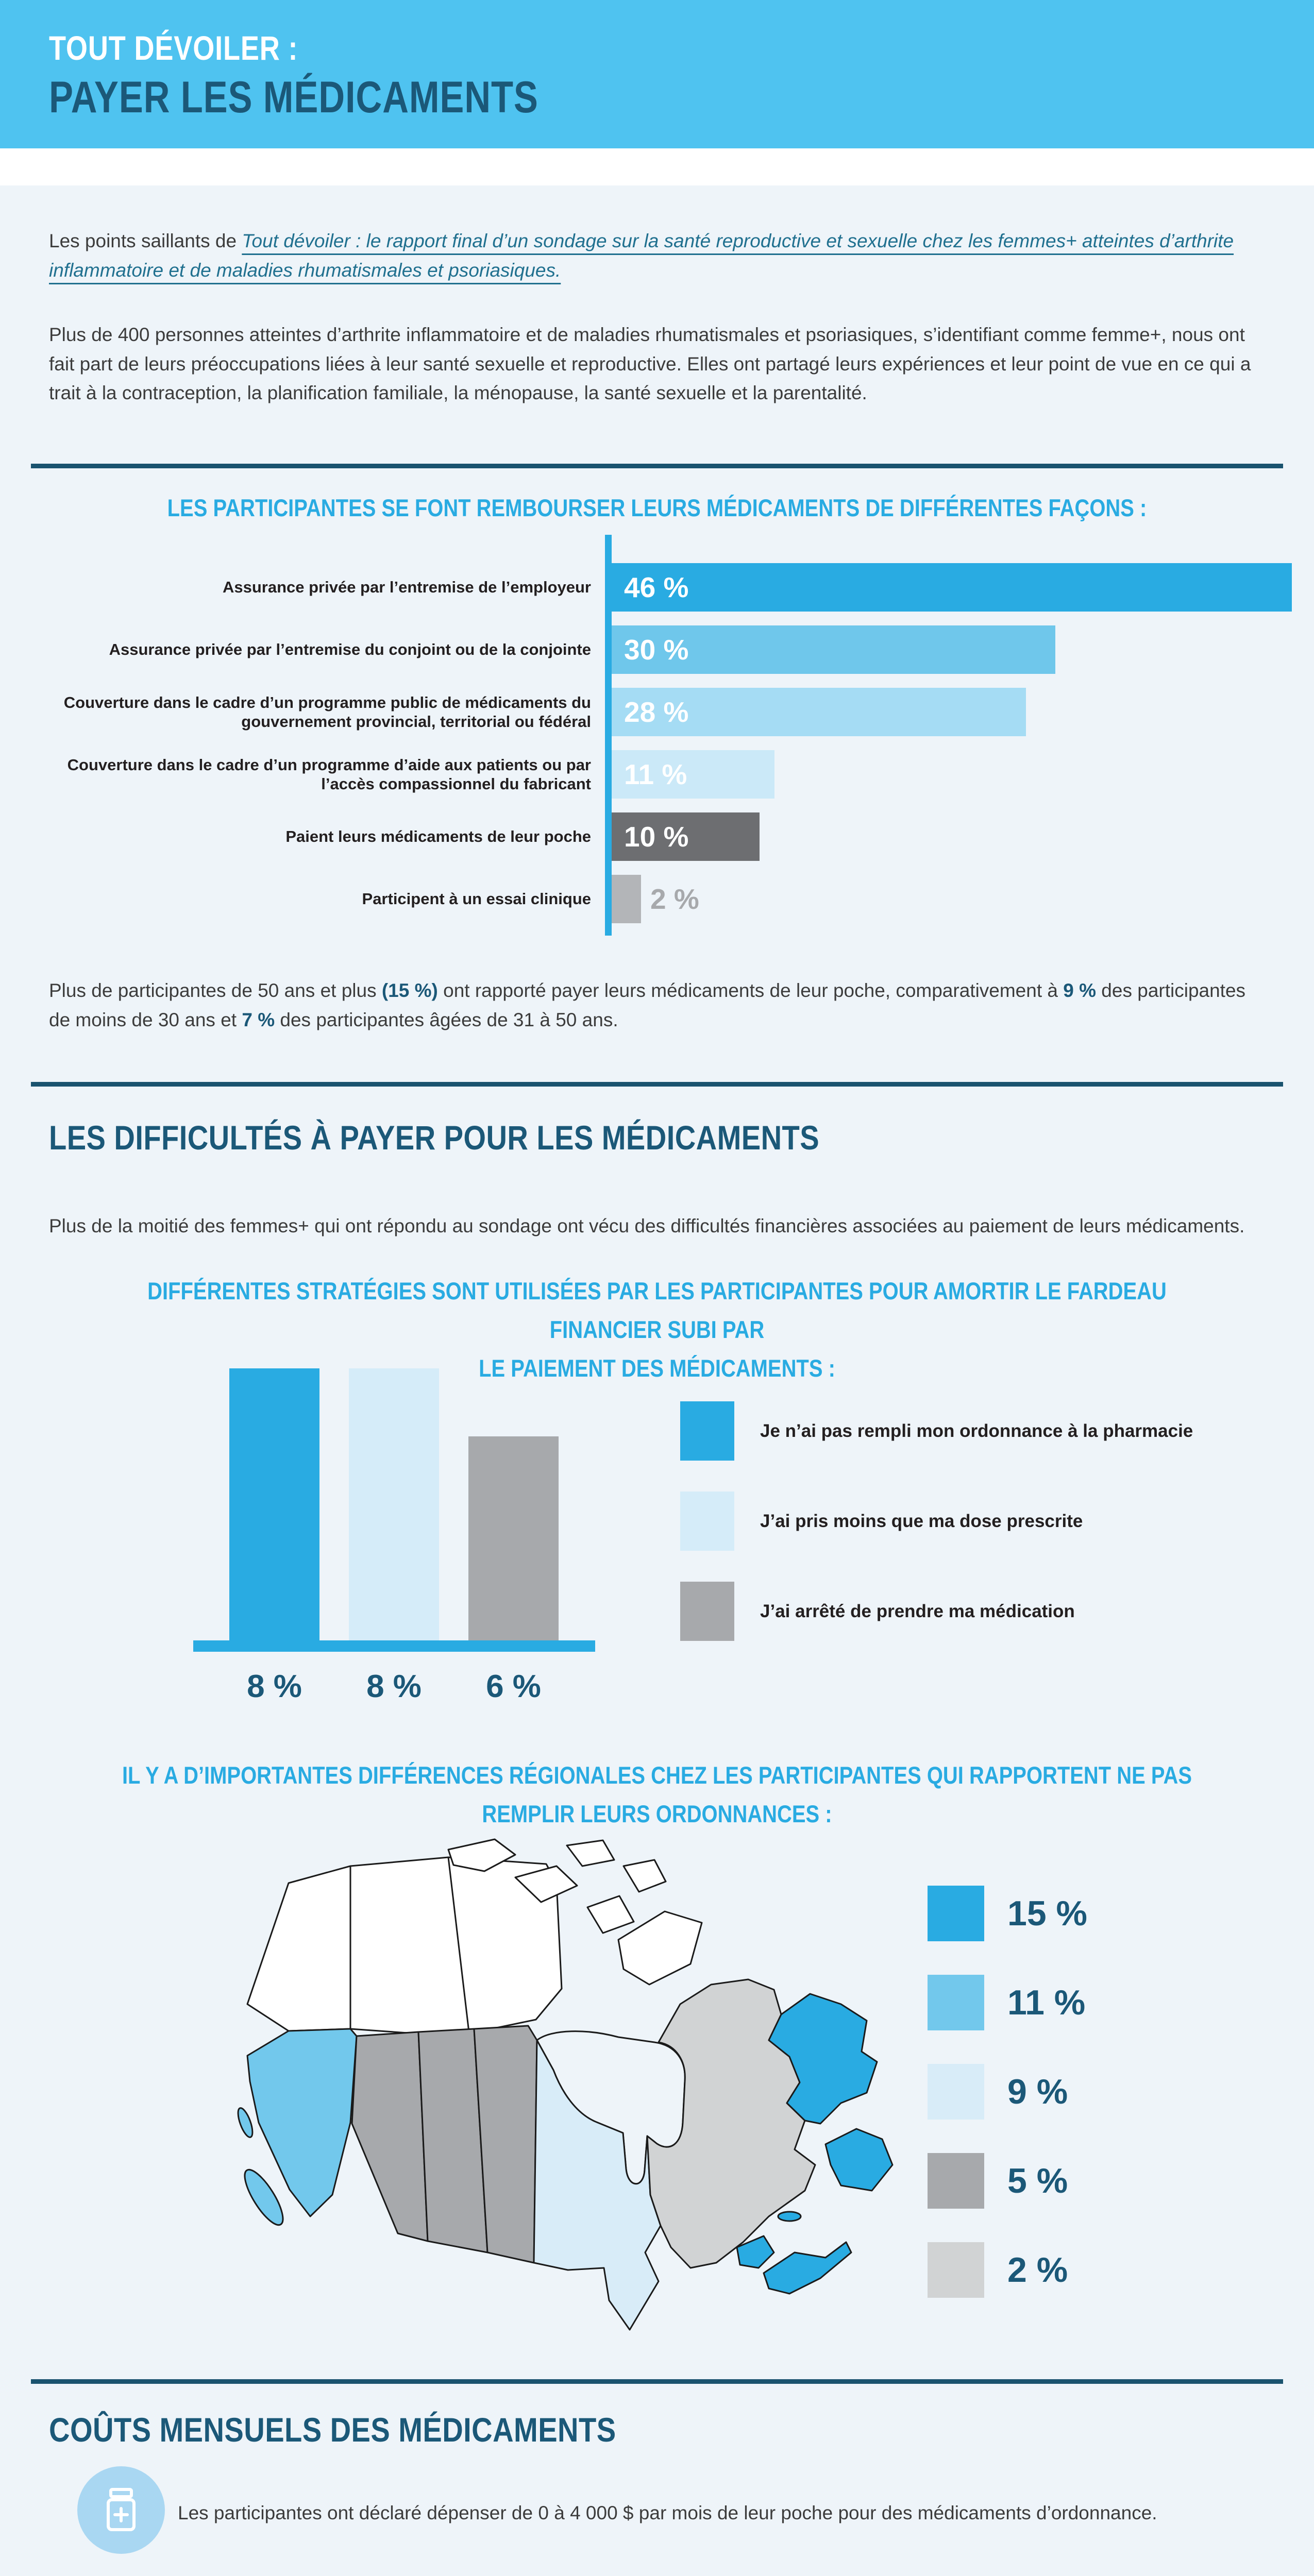  What do you see at coordinates (215, 990) in the screenshot?
I see `note-text: Plus de participantes de 50 ans et plus` at bounding box center [215, 990].